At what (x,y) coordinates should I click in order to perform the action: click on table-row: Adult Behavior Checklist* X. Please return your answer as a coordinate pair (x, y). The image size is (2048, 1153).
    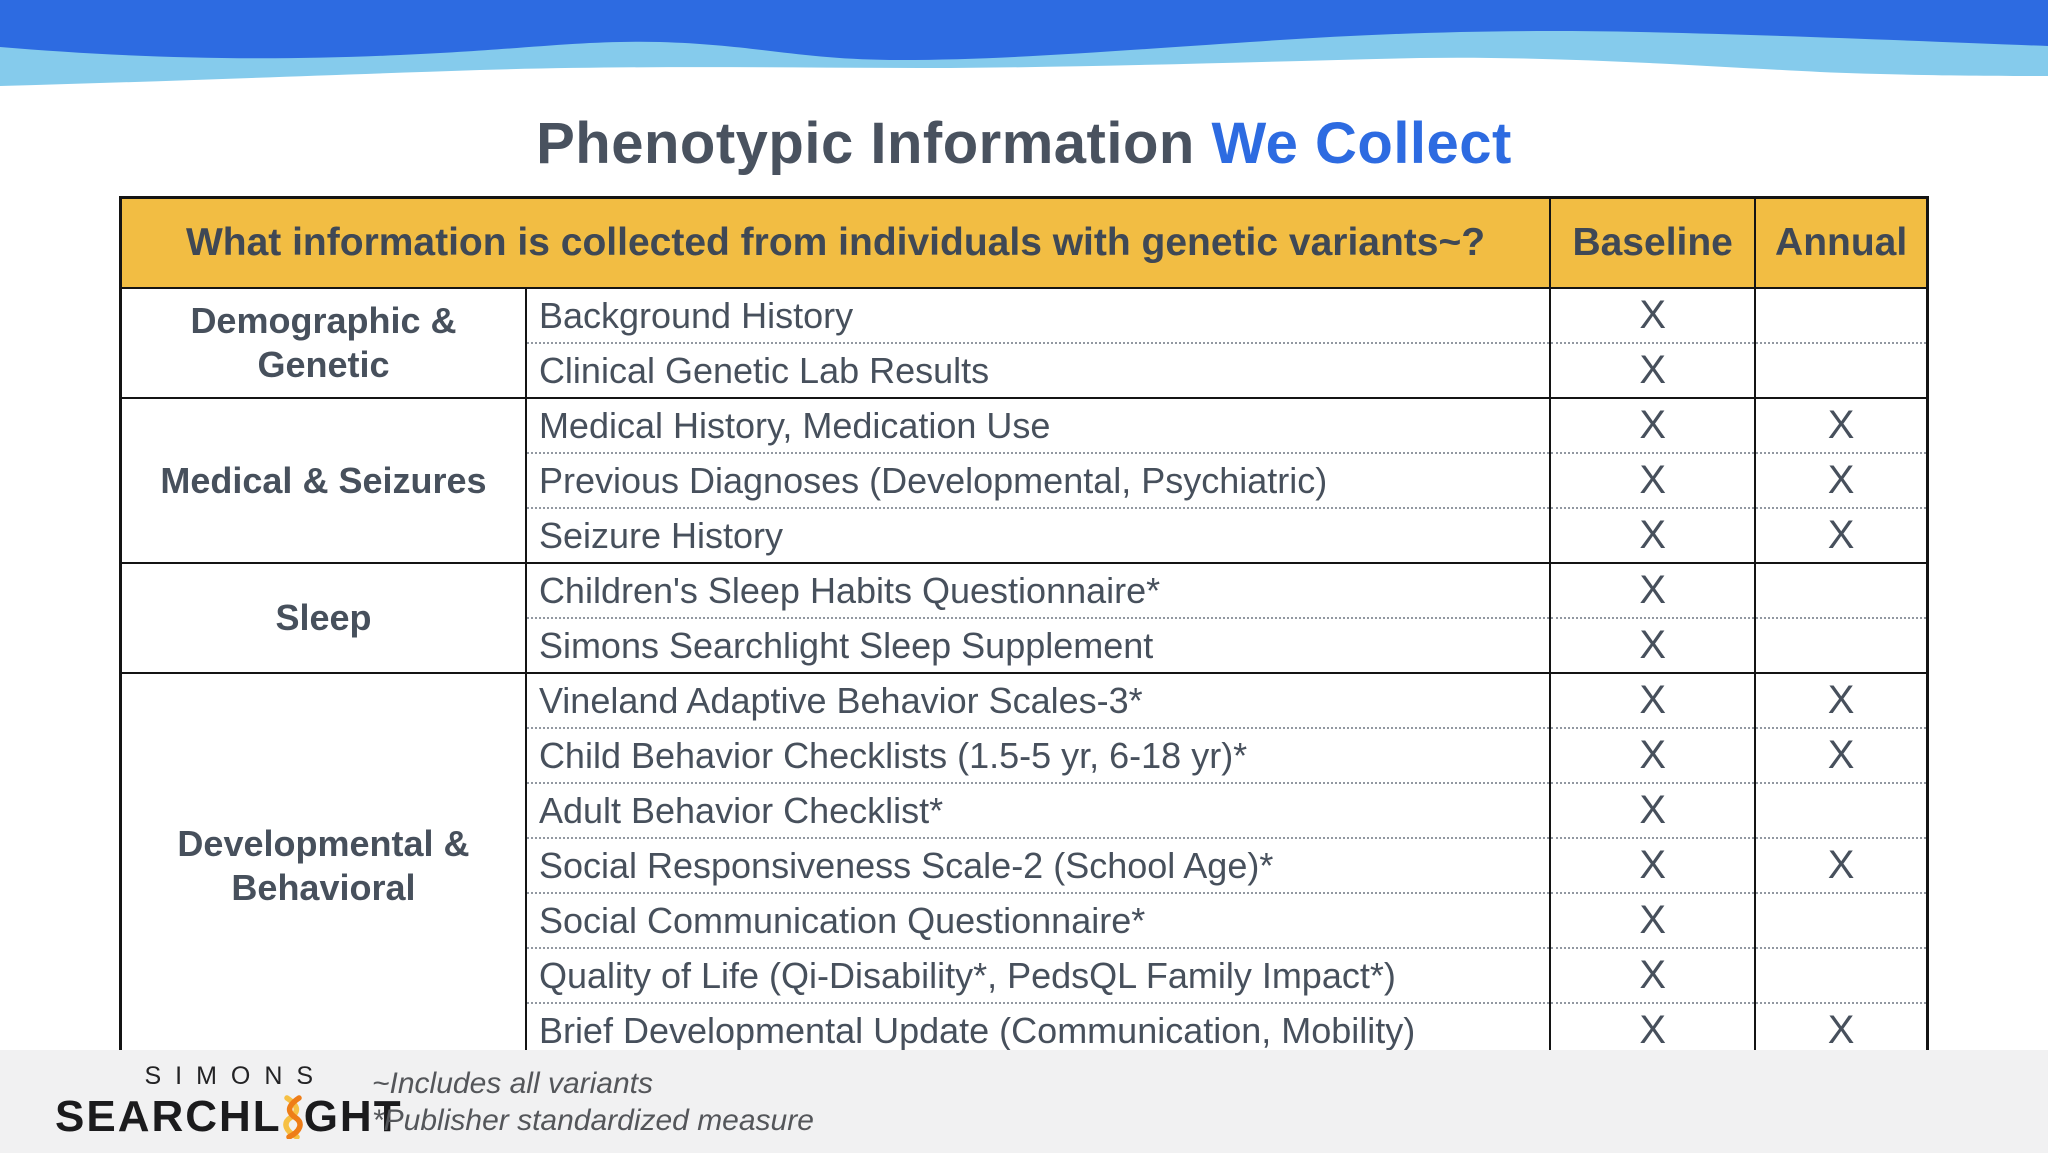
    Looking at the image, I should click on (1024, 810).